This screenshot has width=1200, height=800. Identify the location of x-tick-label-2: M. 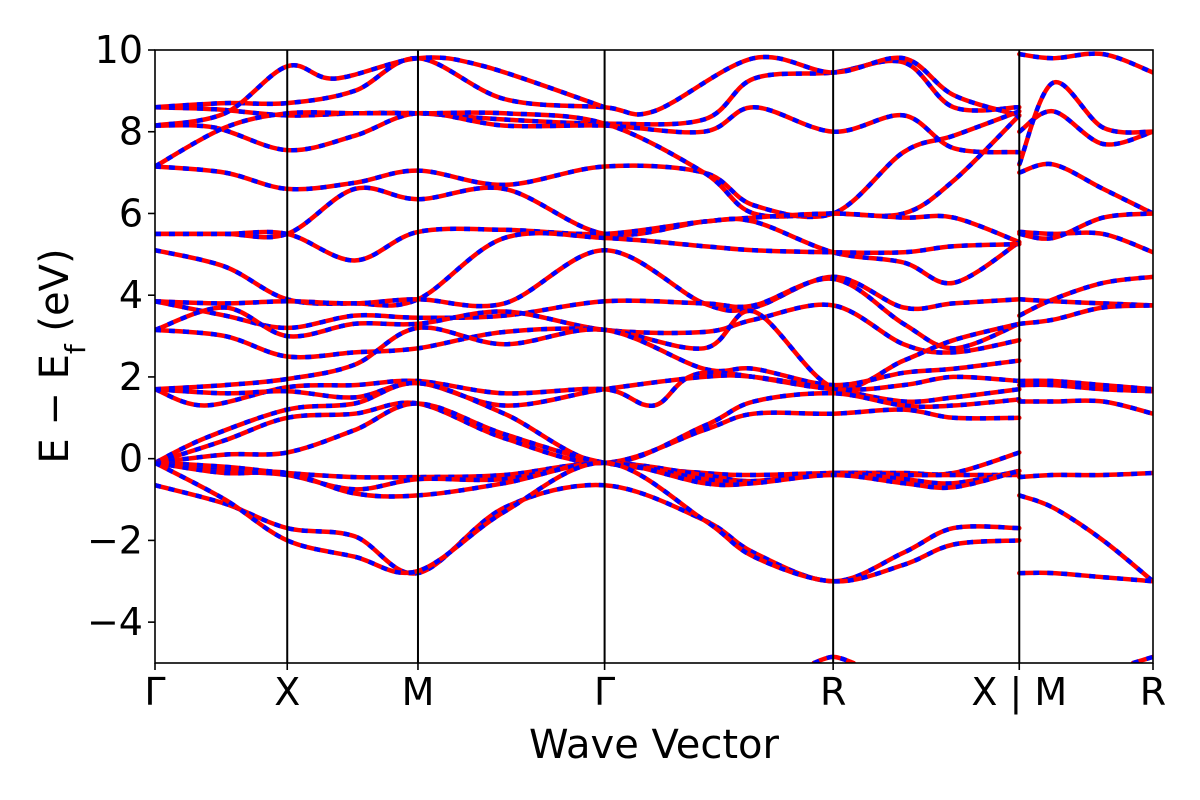
(418, 692).